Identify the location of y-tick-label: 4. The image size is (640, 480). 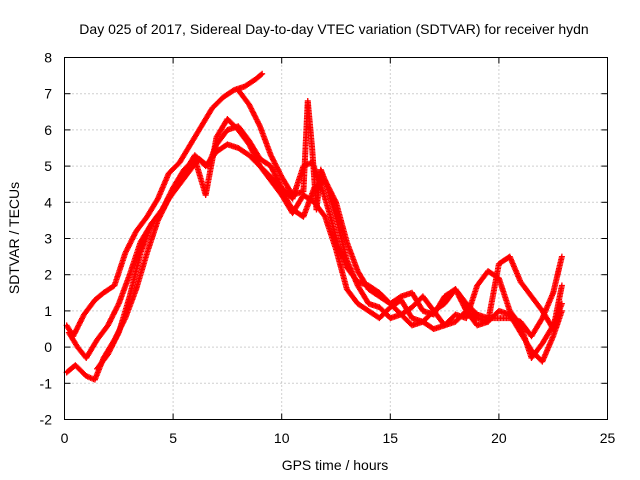
(48, 202).